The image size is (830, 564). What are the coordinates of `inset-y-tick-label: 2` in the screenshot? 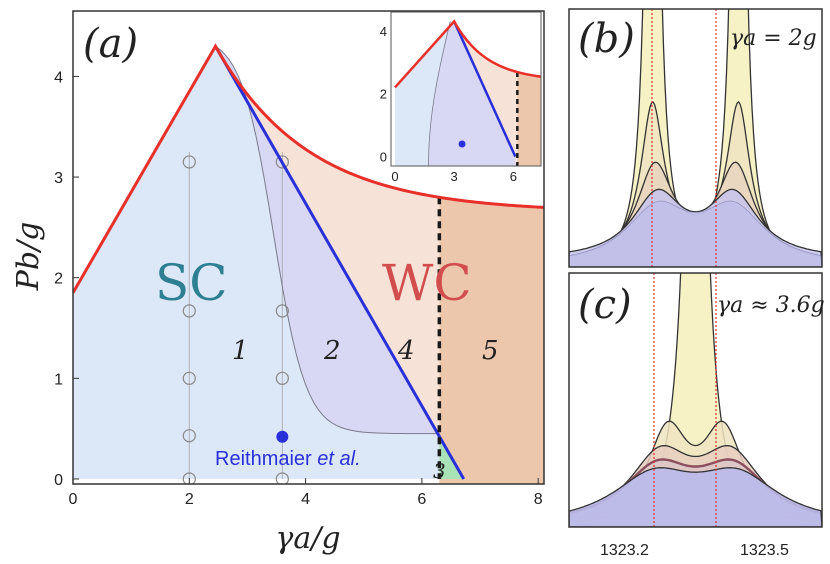 It's located at (383, 94).